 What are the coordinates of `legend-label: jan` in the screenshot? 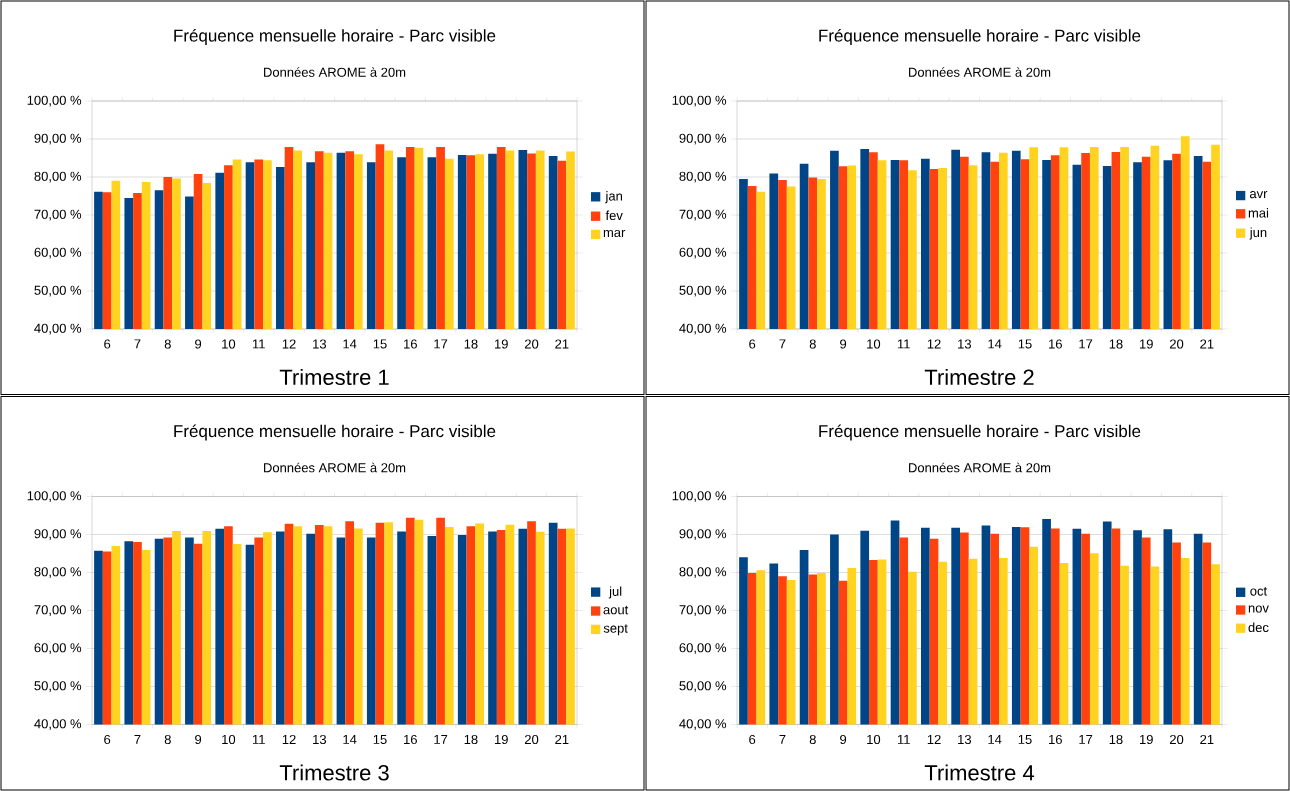 It's located at (614, 197).